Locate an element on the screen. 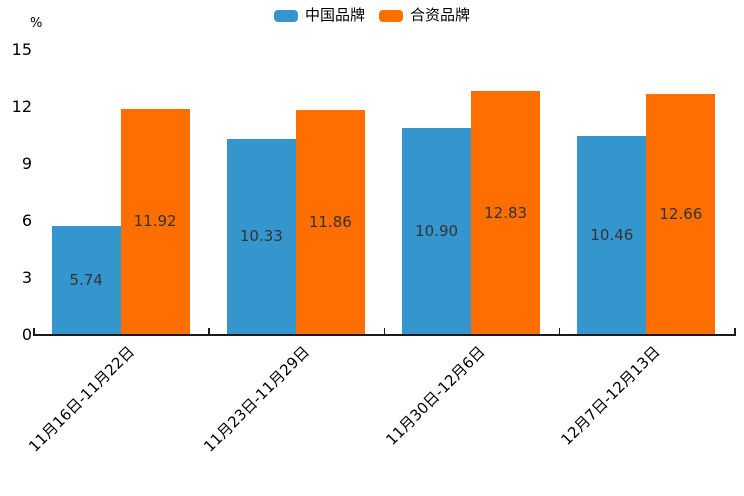 The width and height of the screenshot is (744, 496). y-tick-label: 6 is located at coordinates (26, 220).